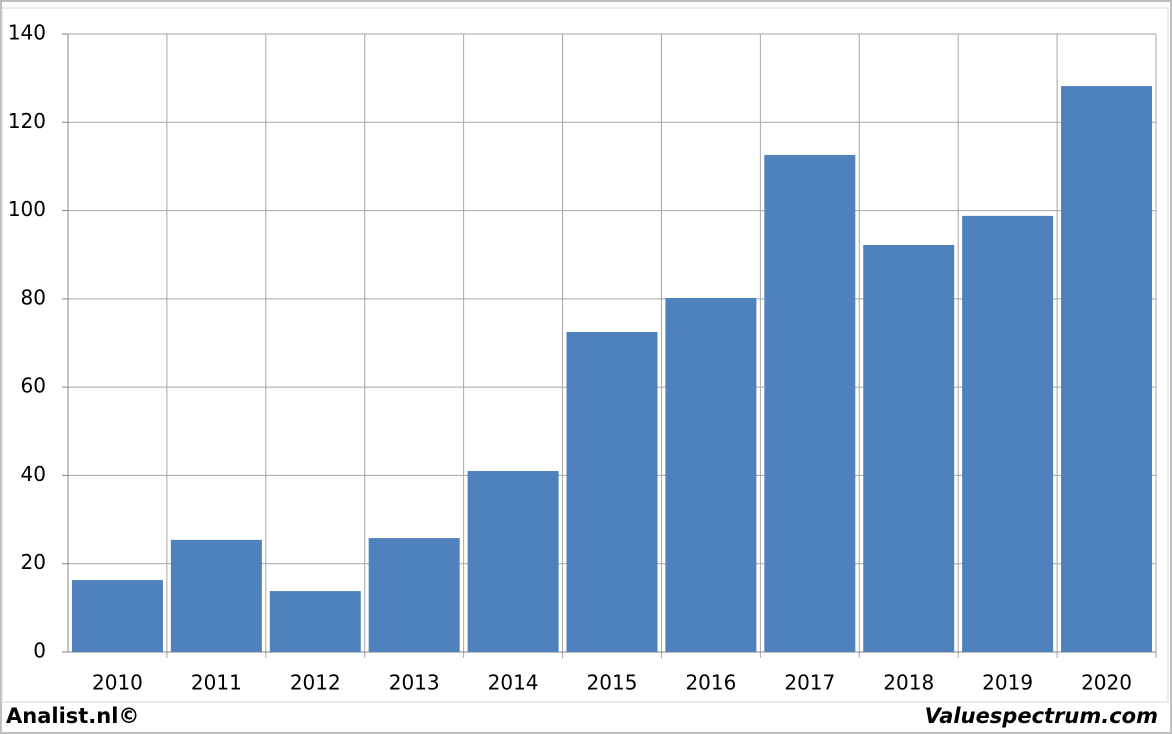 This screenshot has height=734, width=1172. What do you see at coordinates (33, 297) in the screenshot?
I see `y-tick-label: 80` at bounding box center [33, 297].